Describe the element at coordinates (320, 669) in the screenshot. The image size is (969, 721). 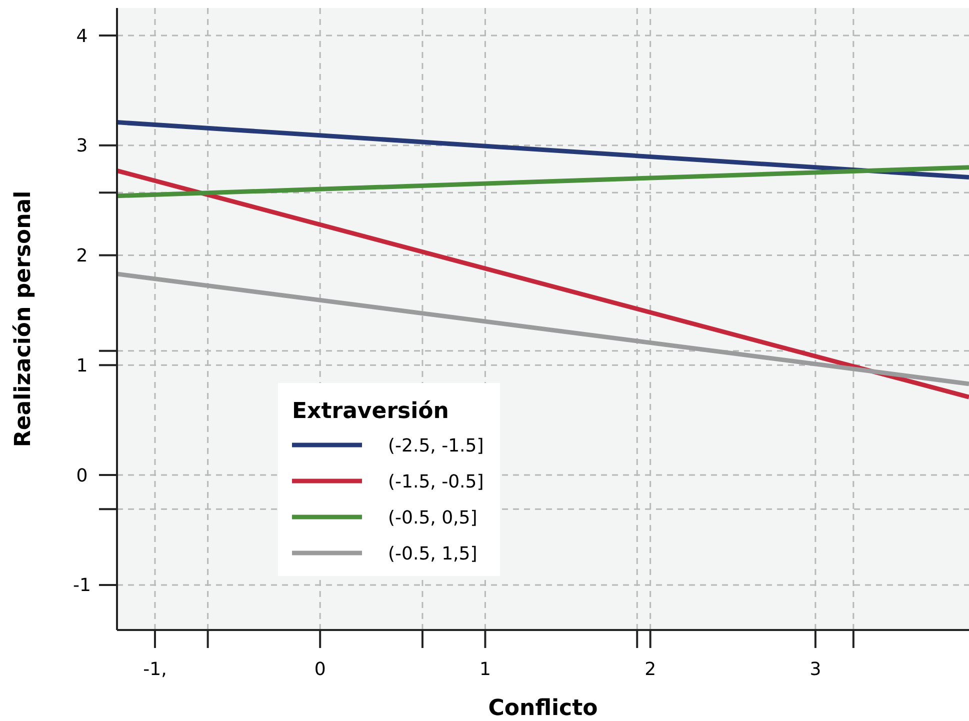
I see `x-tick-label: 0` at that location.